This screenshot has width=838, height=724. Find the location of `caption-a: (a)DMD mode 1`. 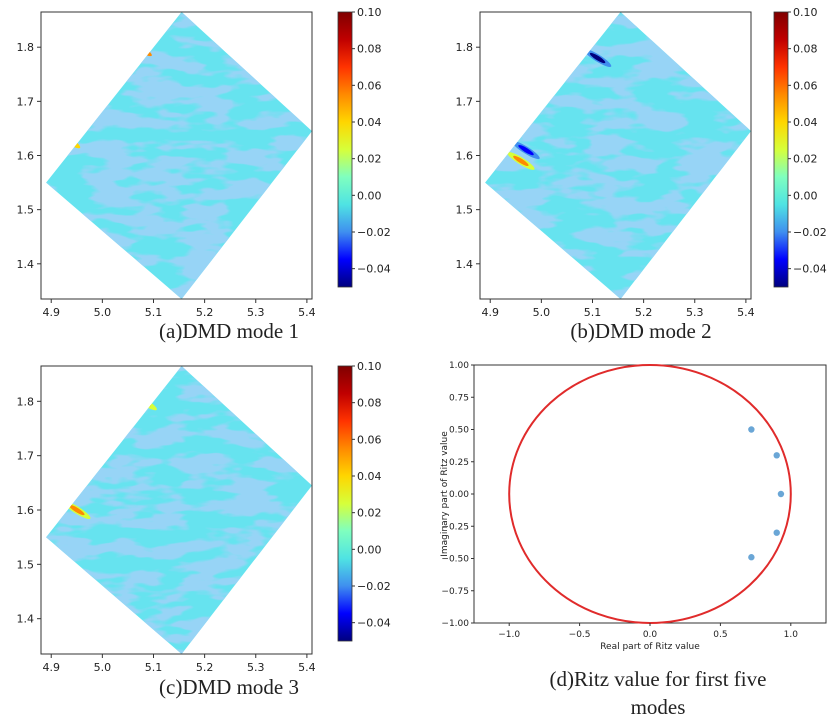

caption-a: (a)DMD mode 1 is located at coordinates (229, 331).